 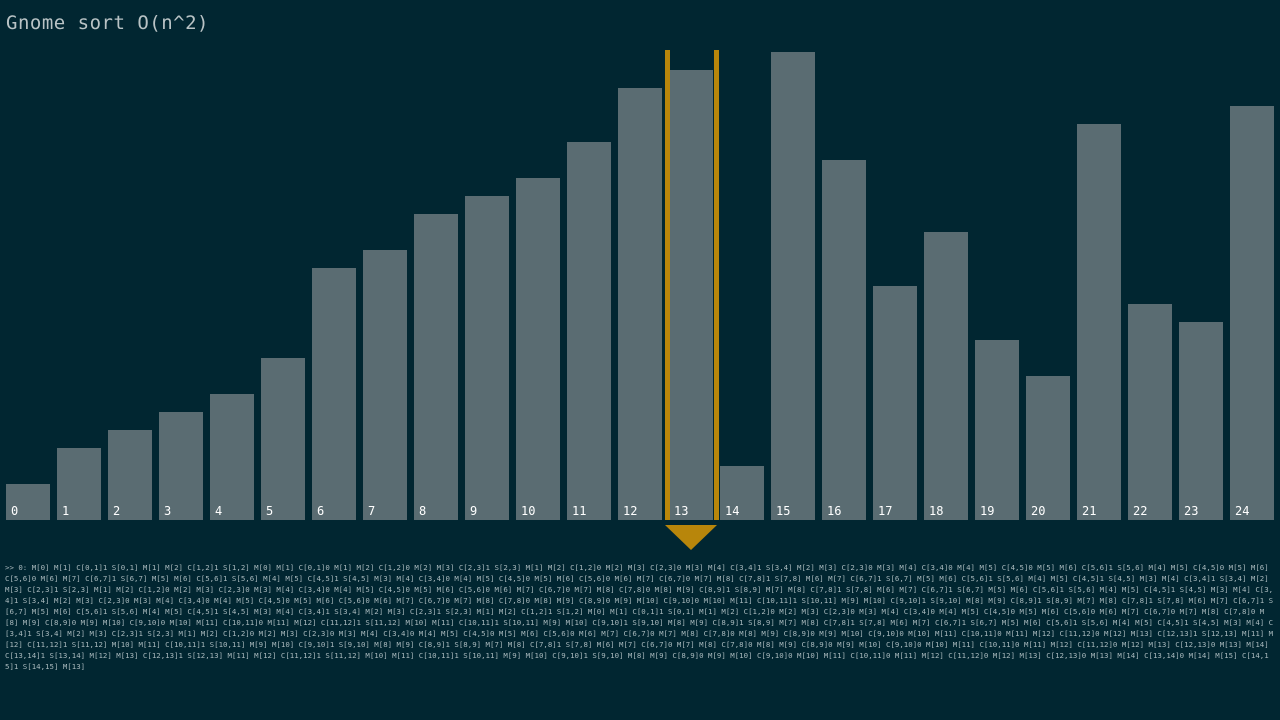 What do you see at coordinates (436, 367) in the screenshot?
I see `bar-8: 8` at bounding box center [436, 367].